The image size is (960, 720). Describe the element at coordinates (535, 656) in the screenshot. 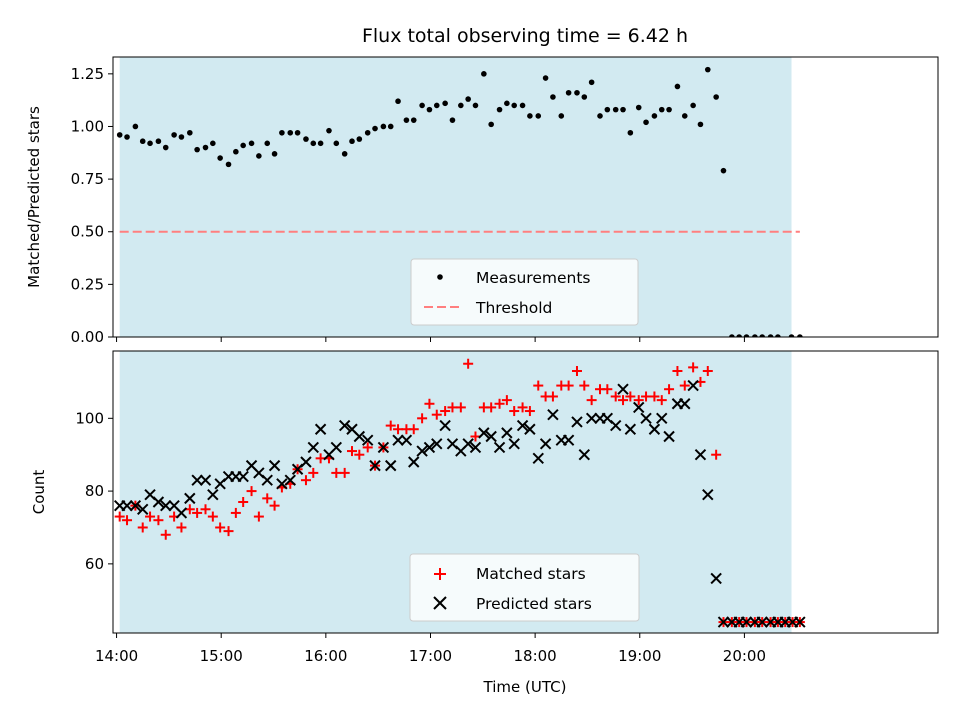

I see `count-x-tick-label: 18:00` at that location.